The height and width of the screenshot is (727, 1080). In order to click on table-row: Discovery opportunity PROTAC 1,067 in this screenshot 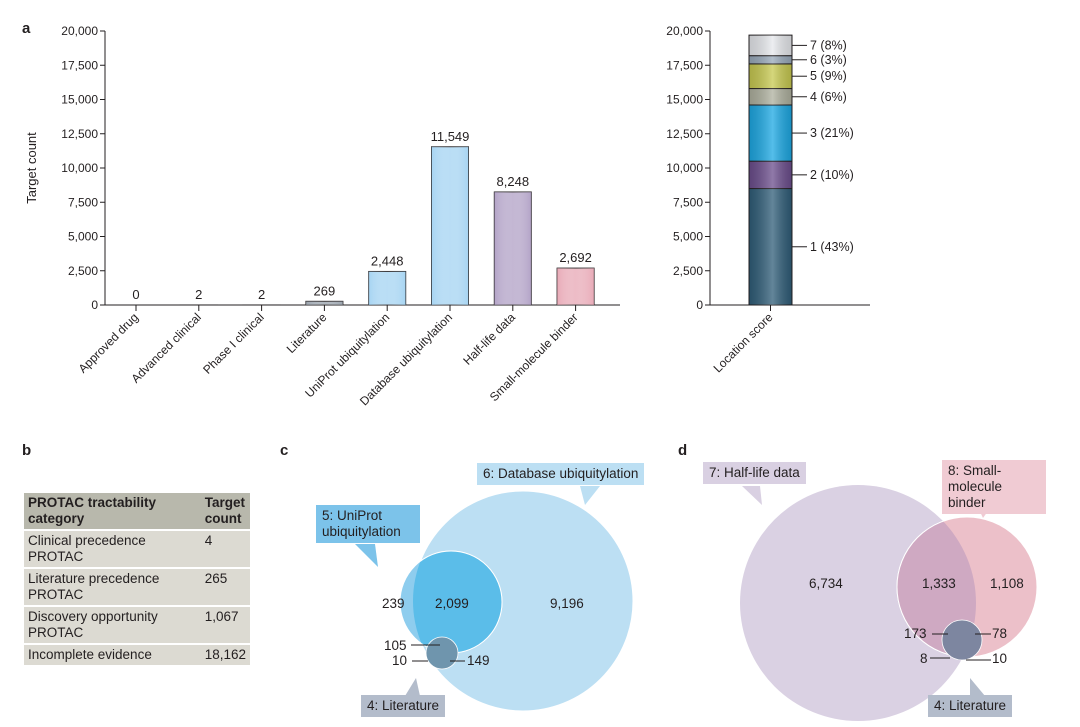, I will do `click(137, 625)`.